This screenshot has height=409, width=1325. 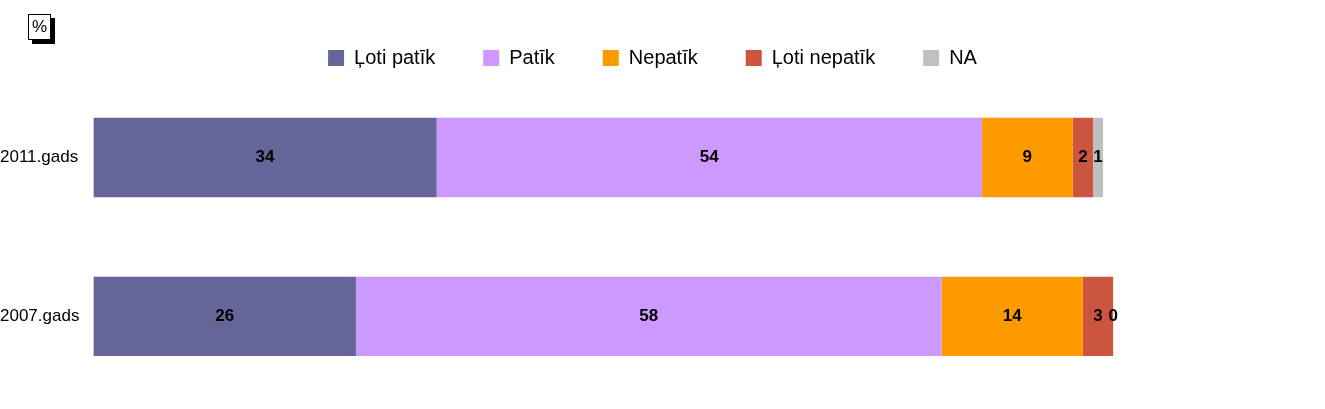 I want to click on y-tick-label: 2011.gads, so click(x=39, y=157).